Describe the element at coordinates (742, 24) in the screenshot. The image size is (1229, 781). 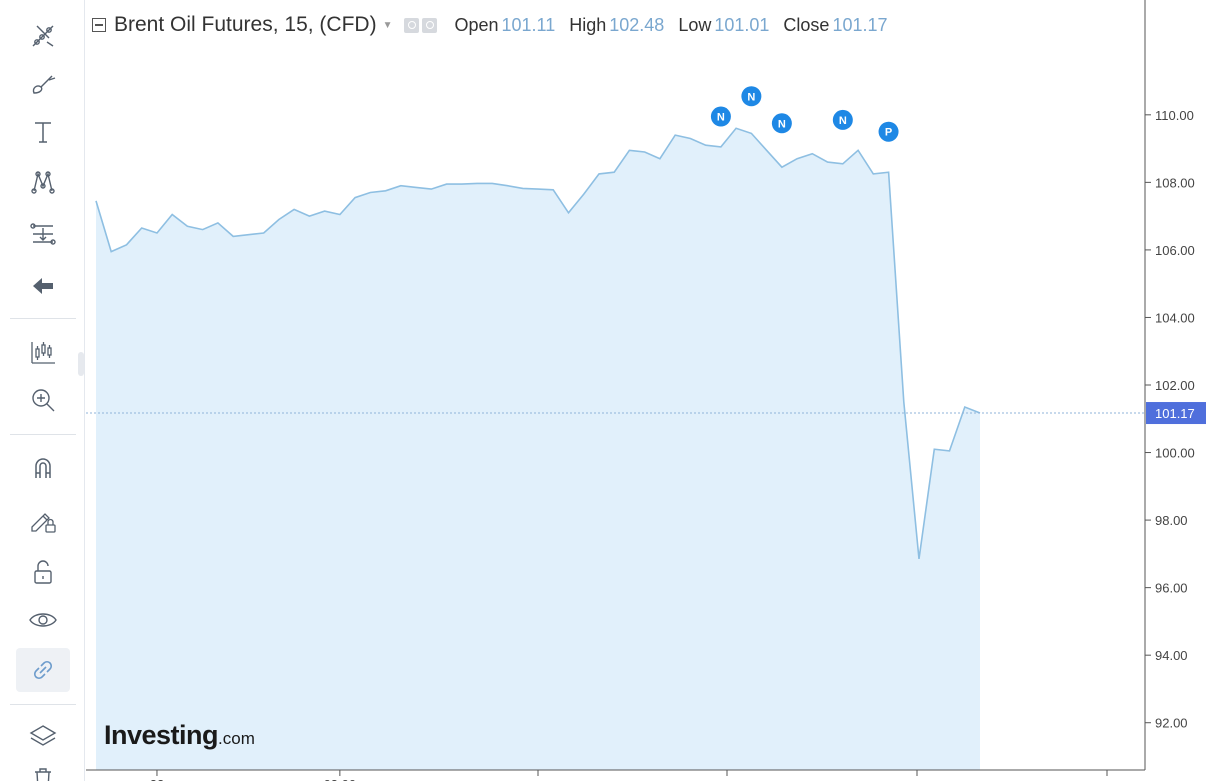
I see `low-value: 101.01` at that location.